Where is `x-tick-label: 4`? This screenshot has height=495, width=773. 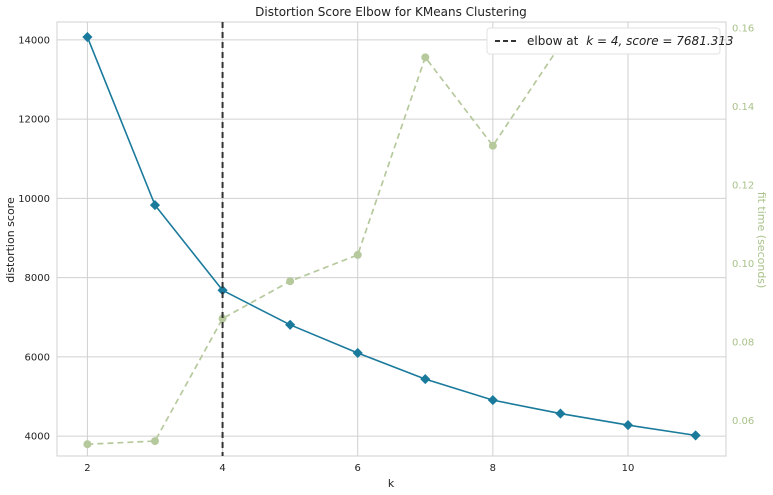 x-tick-label: 4 is located at coordinates (222, 468).